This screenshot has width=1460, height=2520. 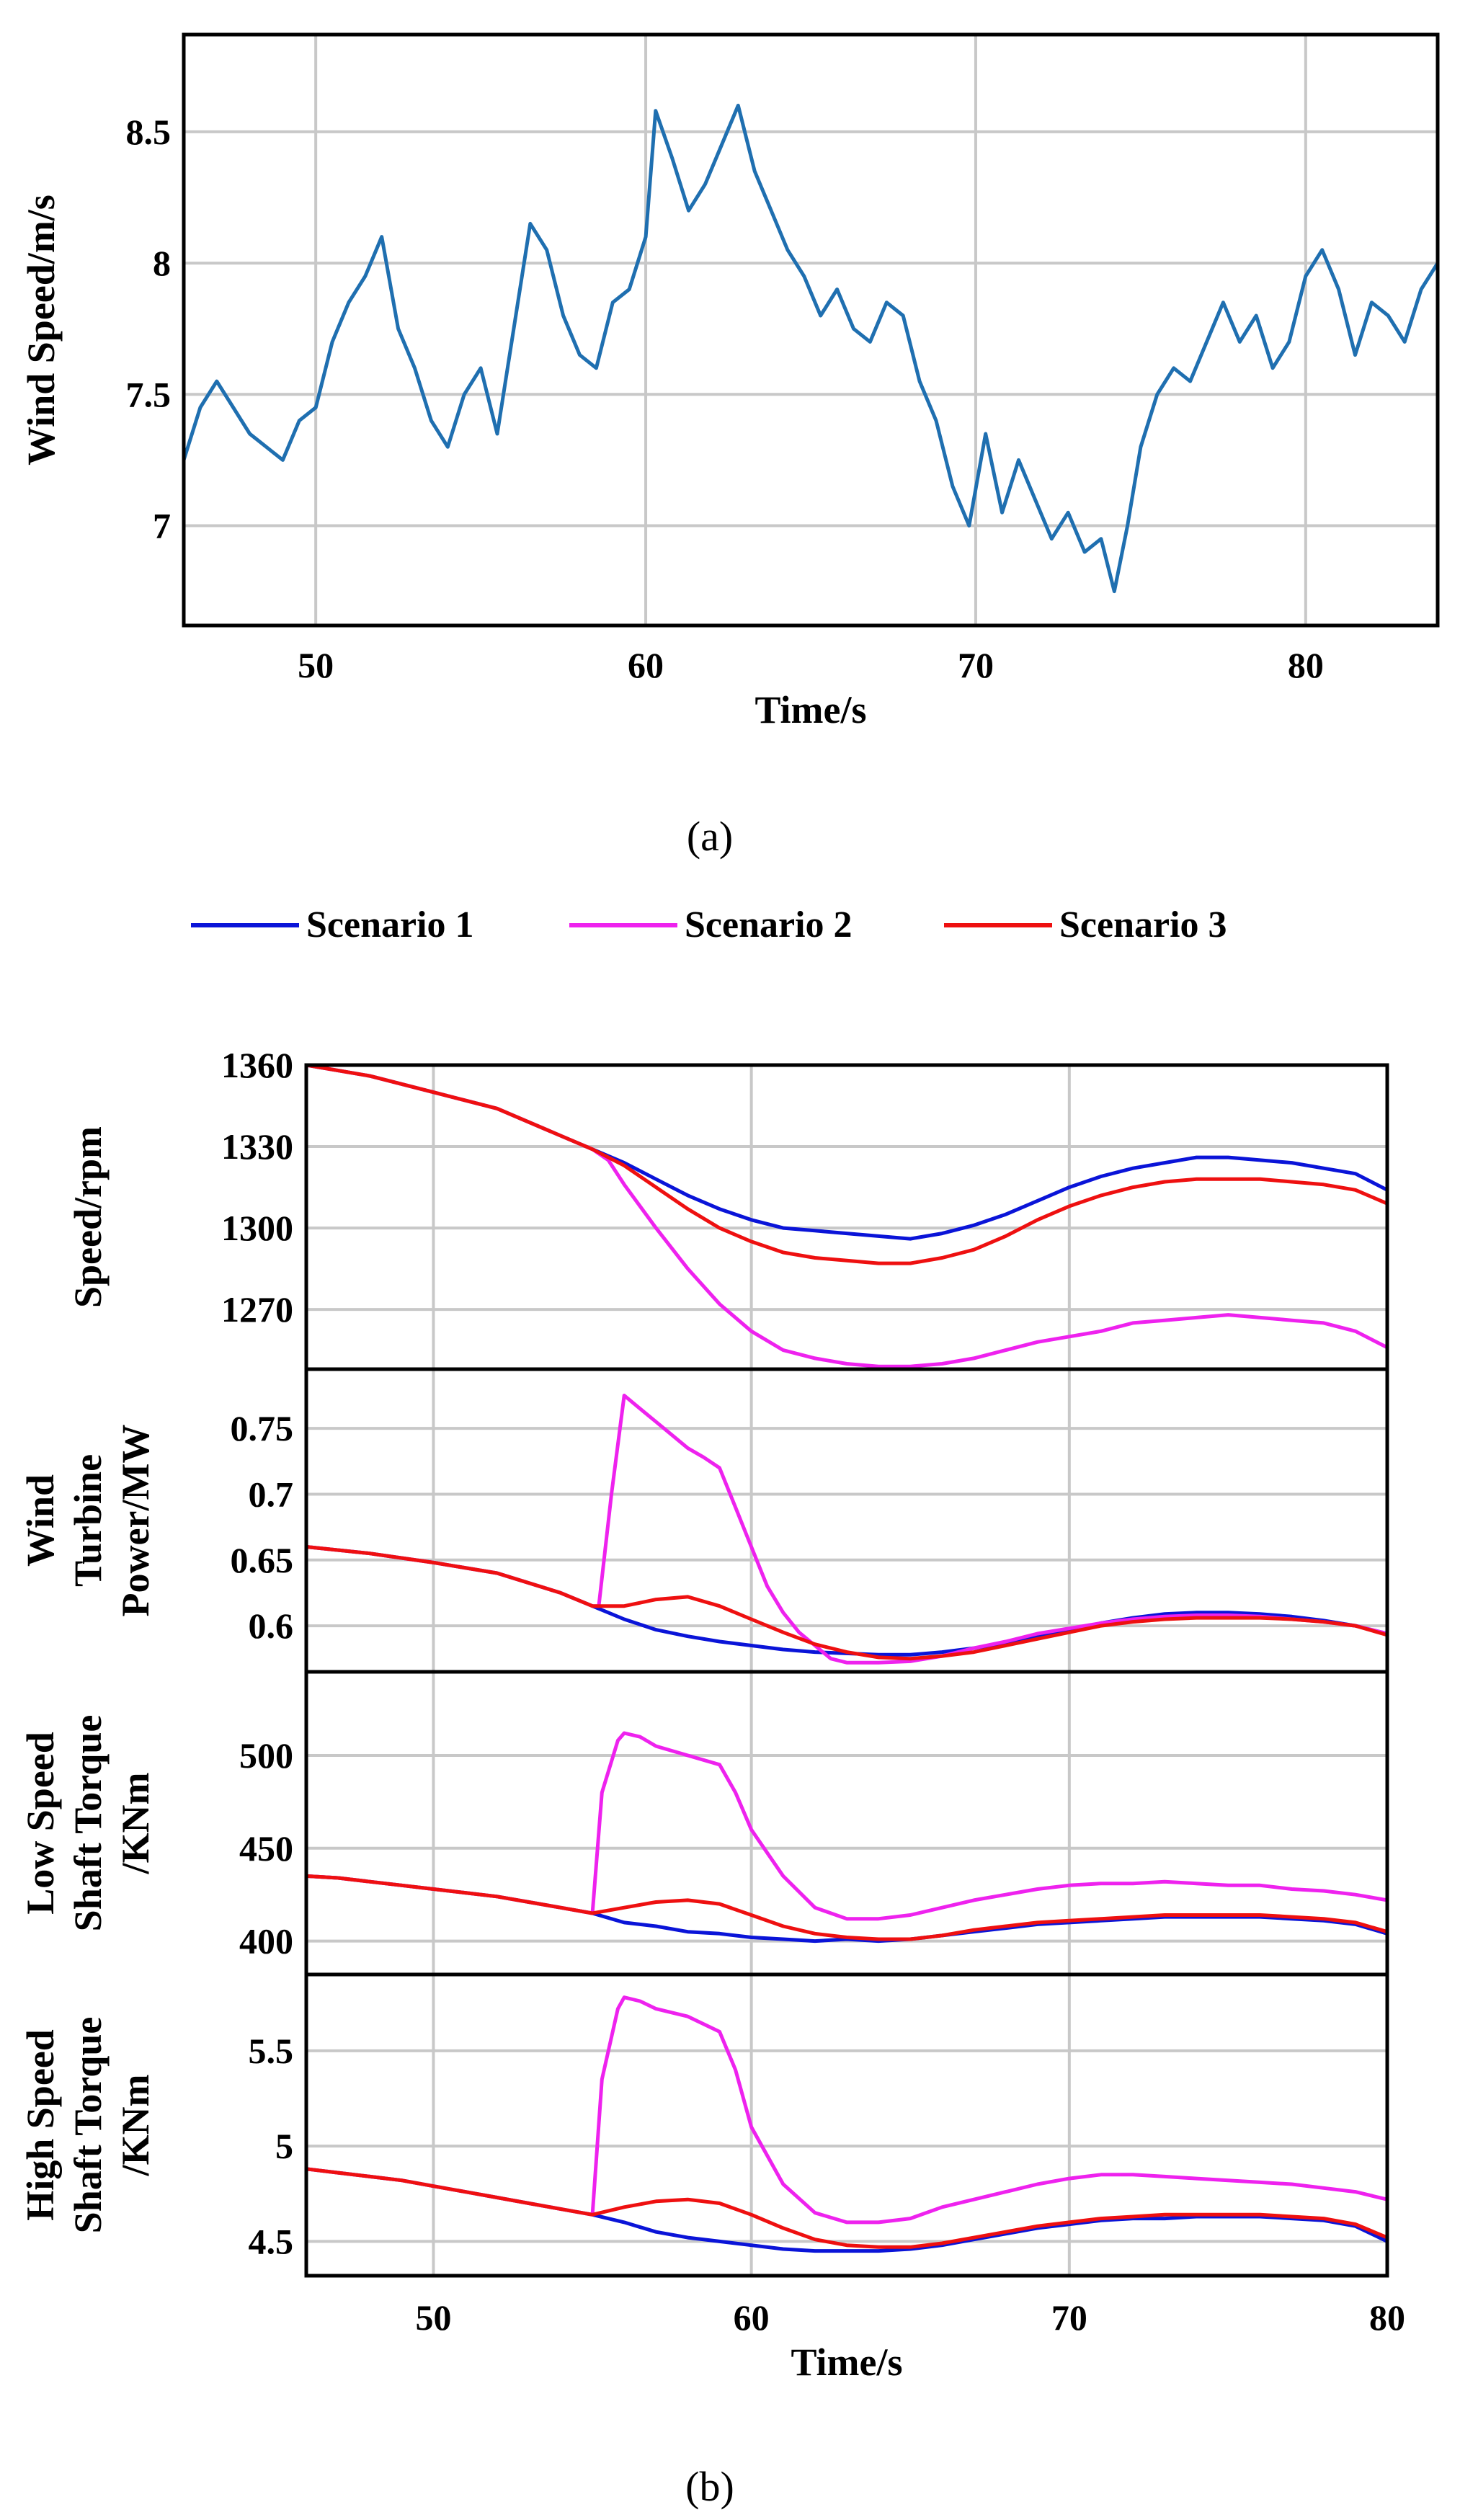 What do you see at coordinates (266, 1848) in the screenshot?
I see `b3-ytick-1: 450` at bounding box center [266, 1848].